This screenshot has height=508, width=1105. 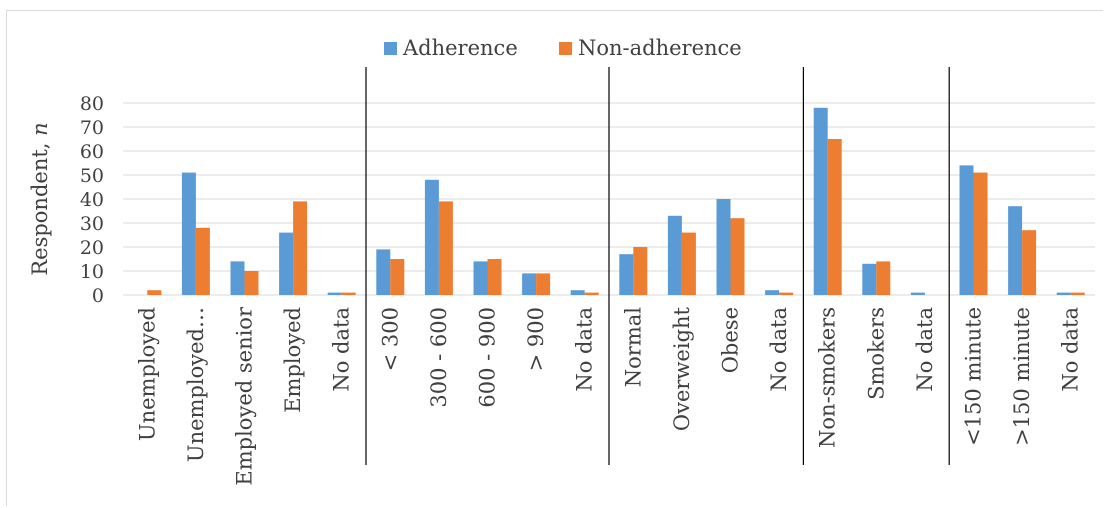 What do you see at coordinates (1022, 376) in the screenshot?
I see `category-label-18: >150 minute` at bounding box center [1022, 376].